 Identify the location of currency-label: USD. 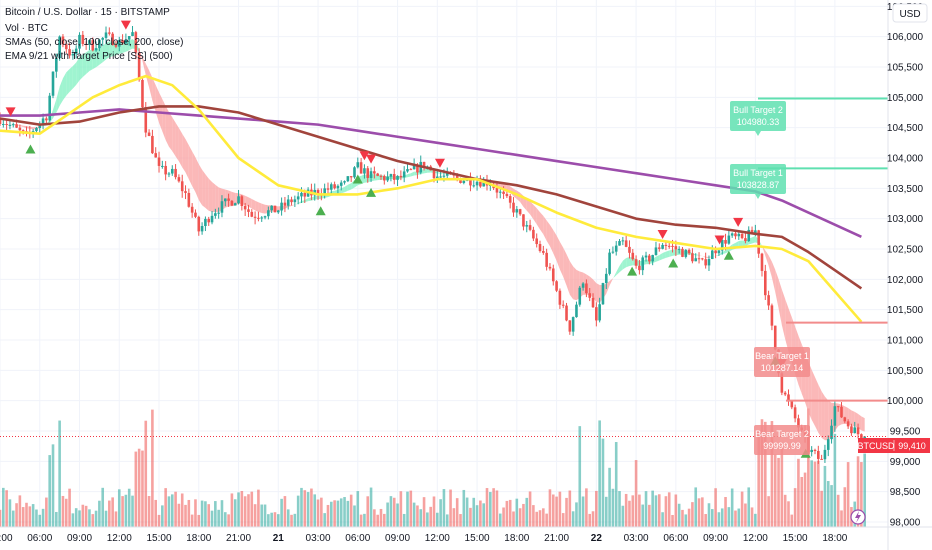
(910, 13).